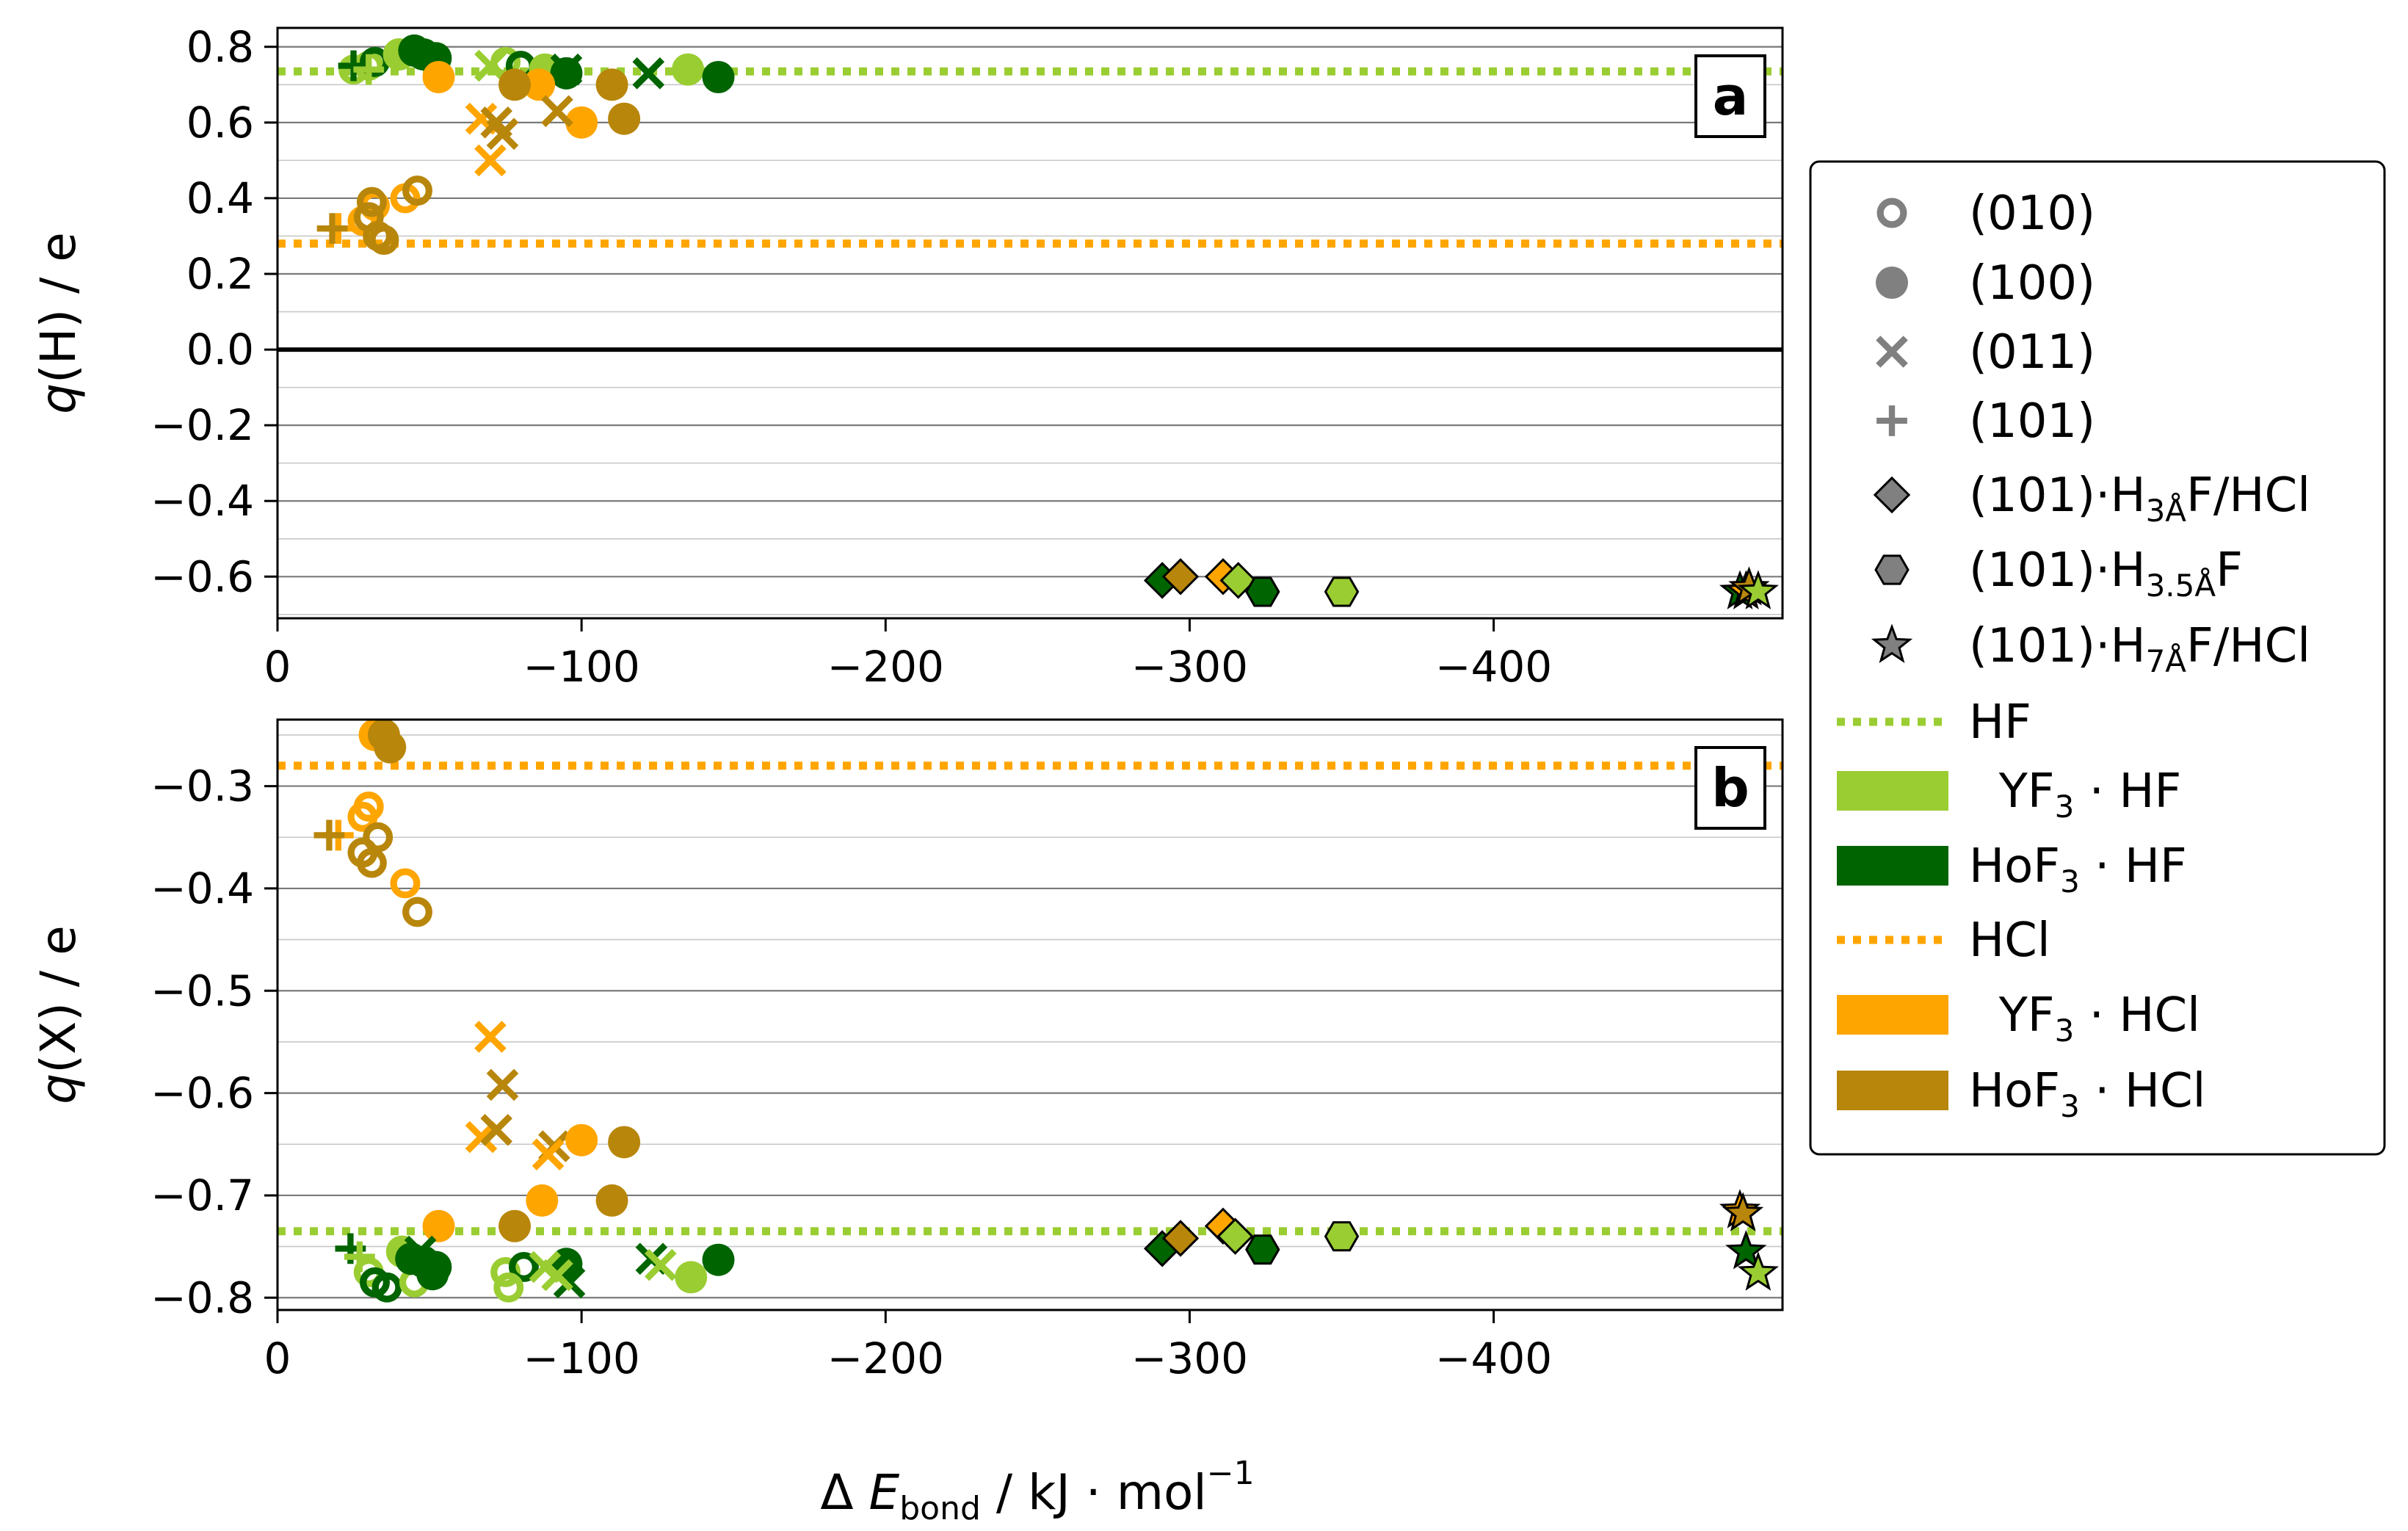 The width and height of the screenshot is (2408, 1531). Describe the element at coordinates (353, 66) in the screenshot. I see `data-point-plus-hof3-hf` at that location.